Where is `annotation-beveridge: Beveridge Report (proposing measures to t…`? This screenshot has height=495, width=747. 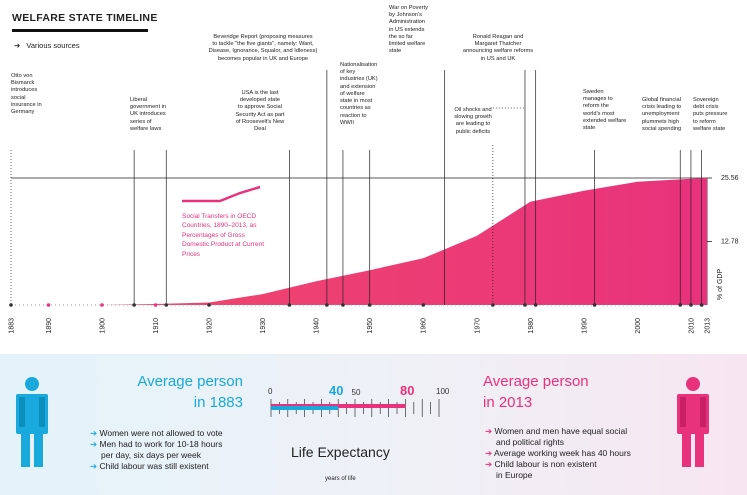 annotation-beveridge: Beveridge Report (proposing measures to t… is located at coordinates (263, 48).